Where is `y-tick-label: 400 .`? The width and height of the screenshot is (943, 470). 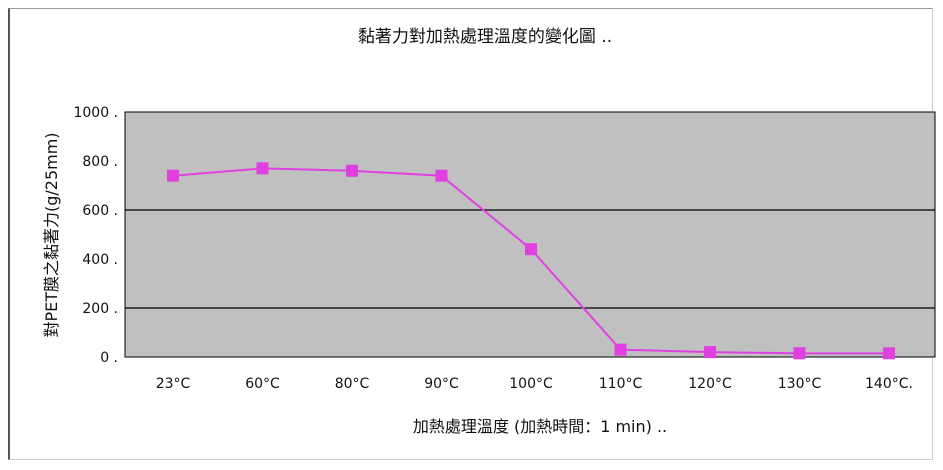 y-tick-label: 400 . is located at coordinates (100, 260).